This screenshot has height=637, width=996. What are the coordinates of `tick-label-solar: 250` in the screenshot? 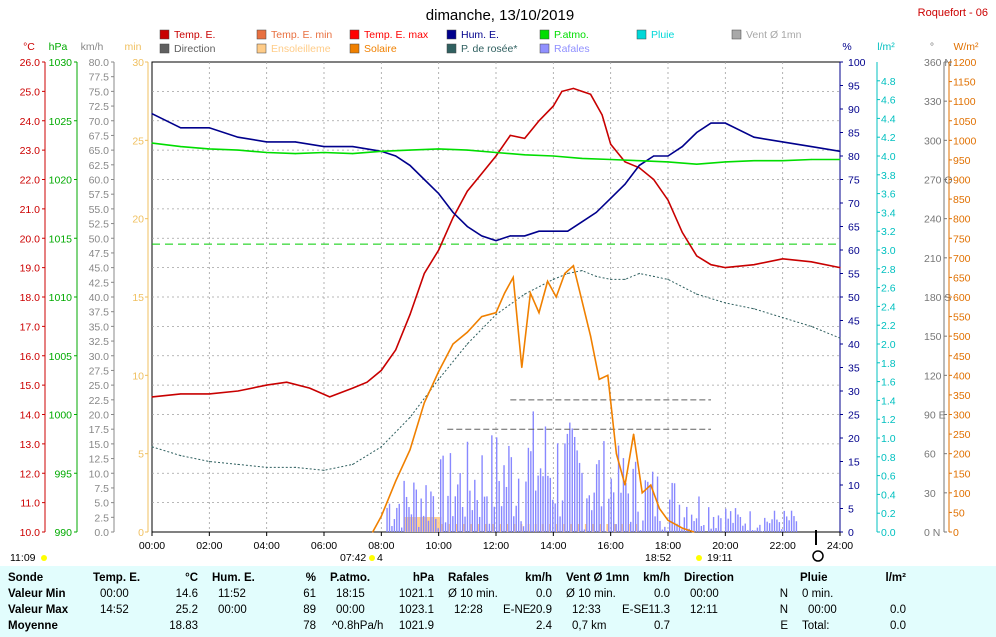 It's located at (962, 435).